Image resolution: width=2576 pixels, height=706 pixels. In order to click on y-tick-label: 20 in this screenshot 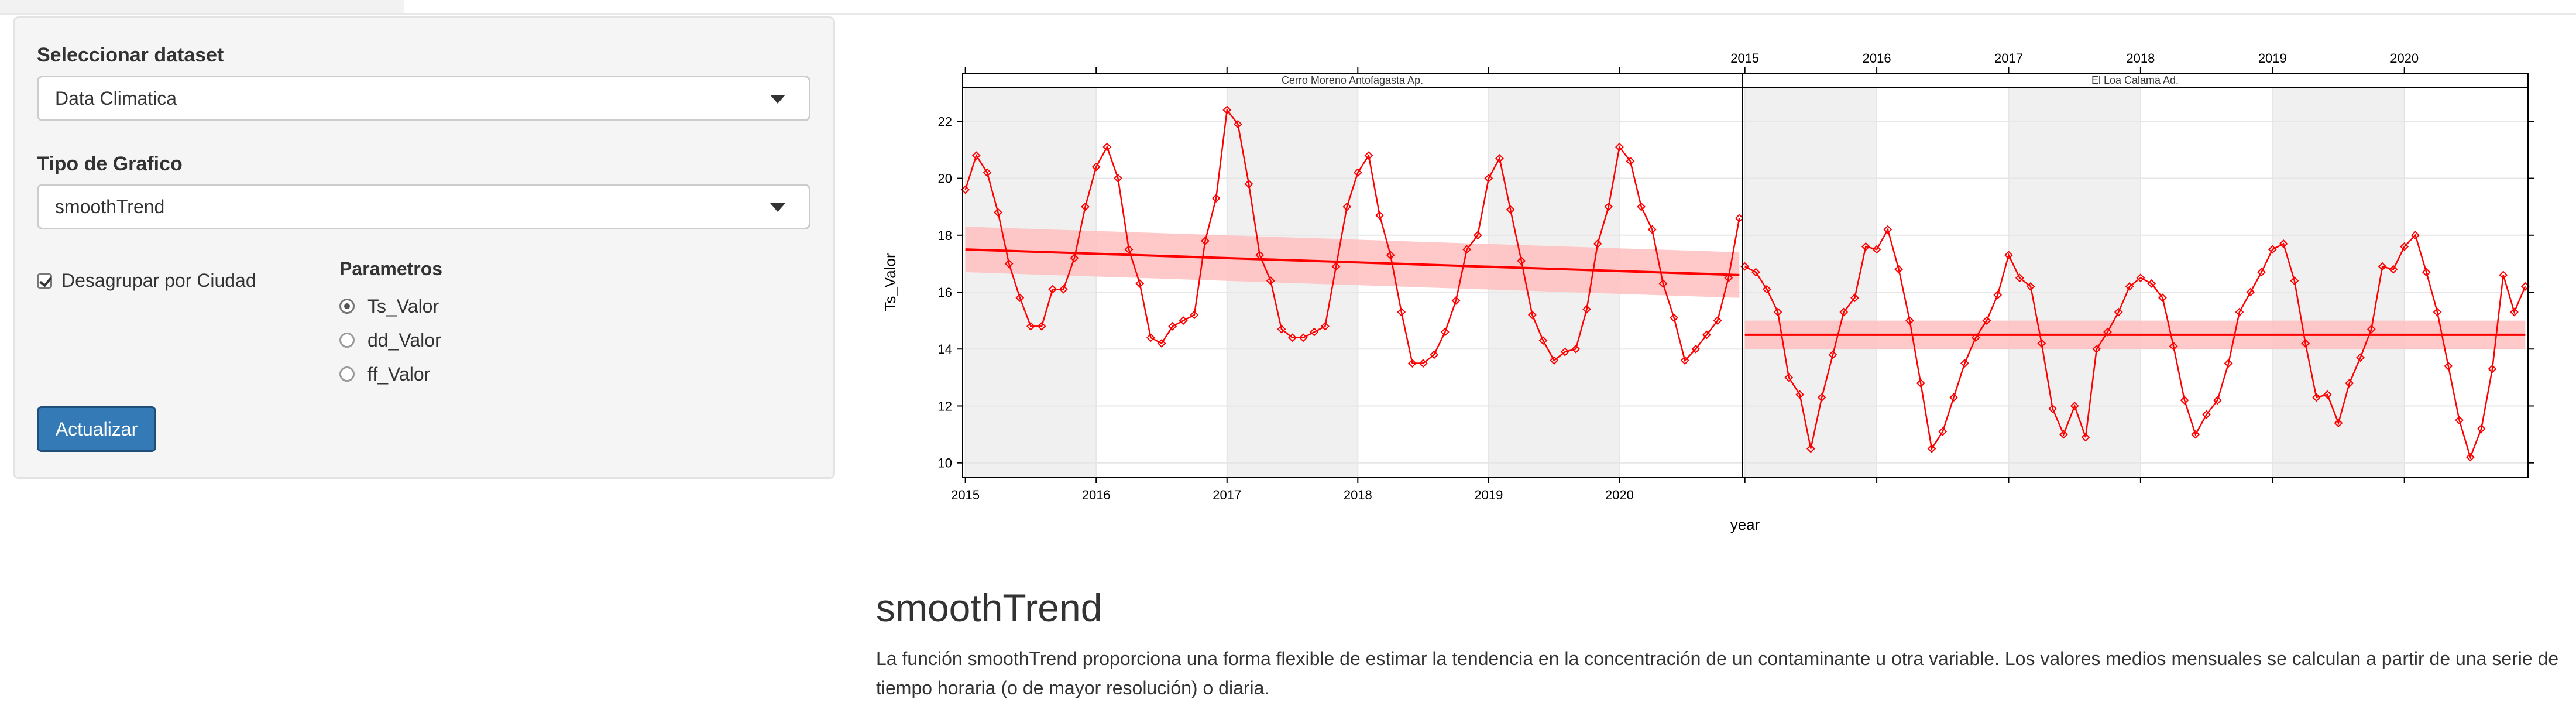, I will do `click(945, 179)`.